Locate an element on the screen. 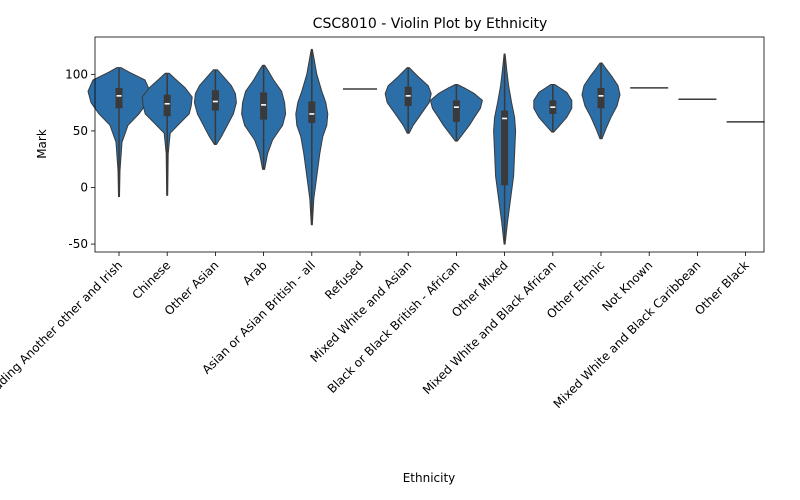 This screenshot has height=500, width=800. chart-title: CSC8010 - Violin Plot by Ethnicity is located at coordinates (430, 24).